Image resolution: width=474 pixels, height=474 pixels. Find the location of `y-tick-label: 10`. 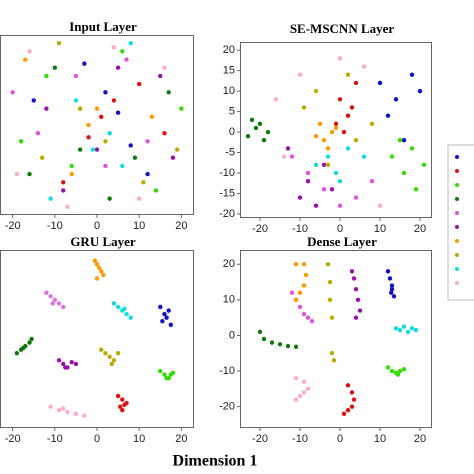

y-tick-label: 10 is located at coordinates (229, 300).